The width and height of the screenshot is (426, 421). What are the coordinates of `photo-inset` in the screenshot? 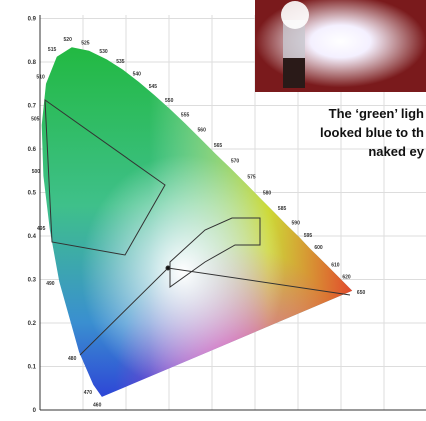 It's located at (340, 46).